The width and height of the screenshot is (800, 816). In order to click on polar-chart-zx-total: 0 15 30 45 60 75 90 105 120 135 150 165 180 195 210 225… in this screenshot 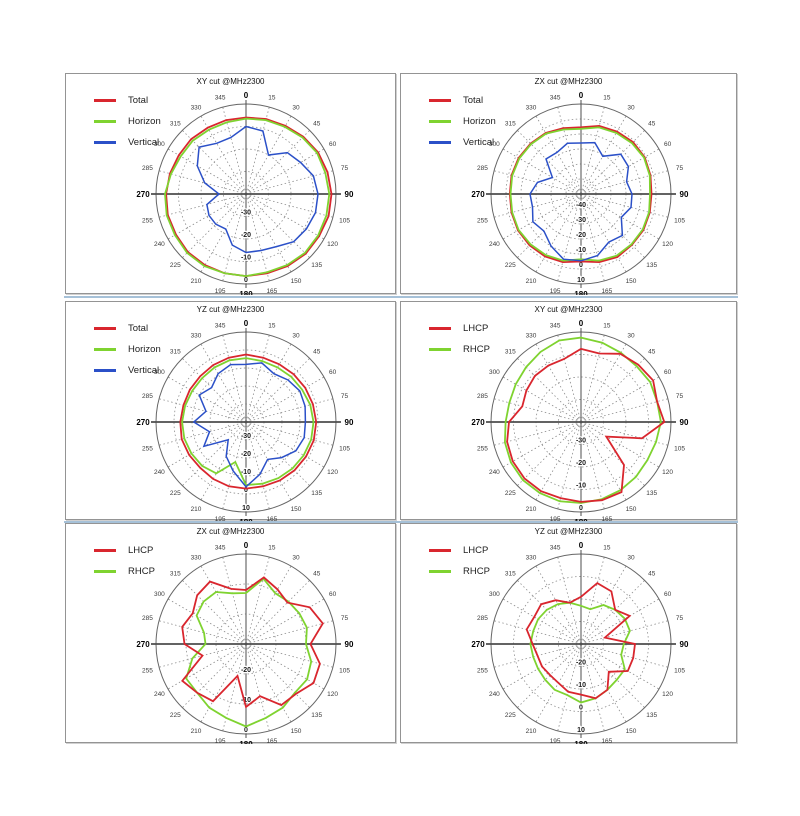, I will do `click(580, 193)`.